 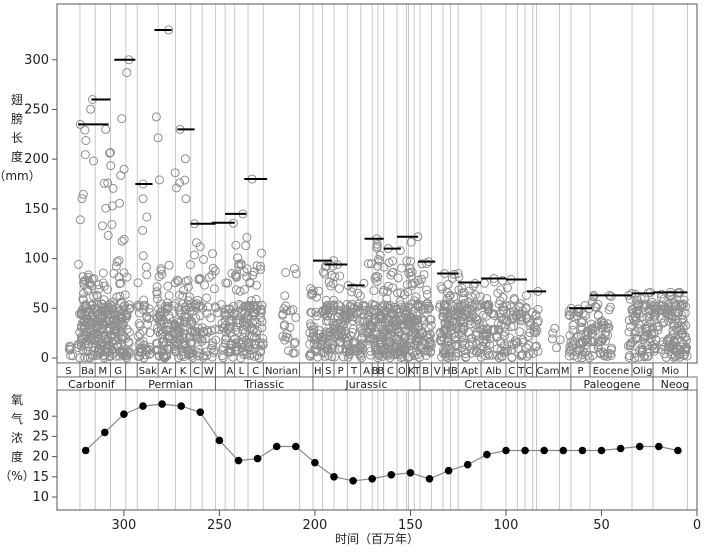 What do you see at coordinates (365, 384) in the screenshot?
I see `era-label: Jurassic` at bounding box center [365, 384].